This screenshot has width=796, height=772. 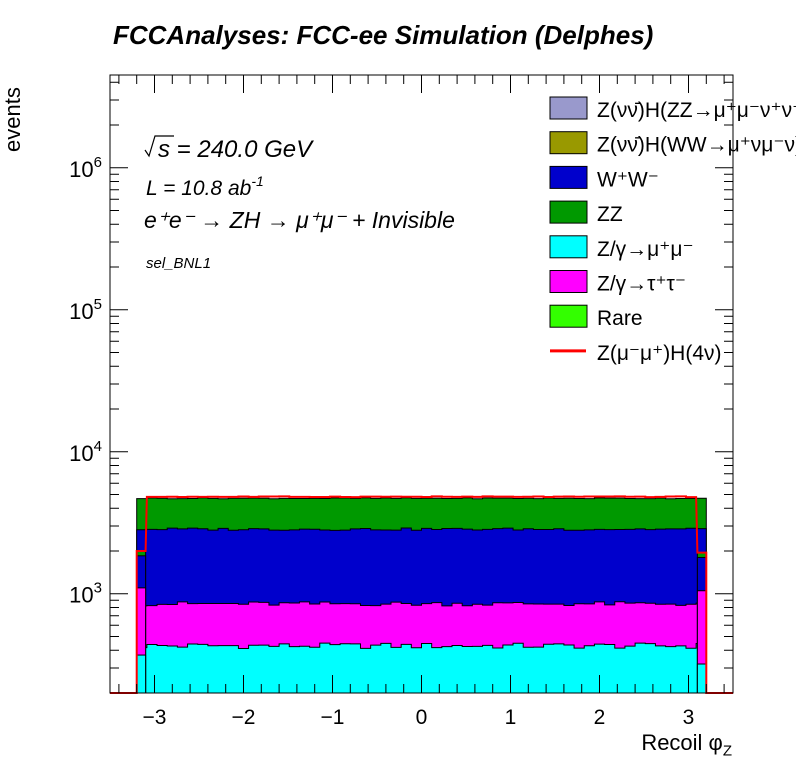 What do you see at coordinates (682, 742) in the screenshot?
I see `x-axis-label-text: Recoil φ` at bounding box center [682, 742].